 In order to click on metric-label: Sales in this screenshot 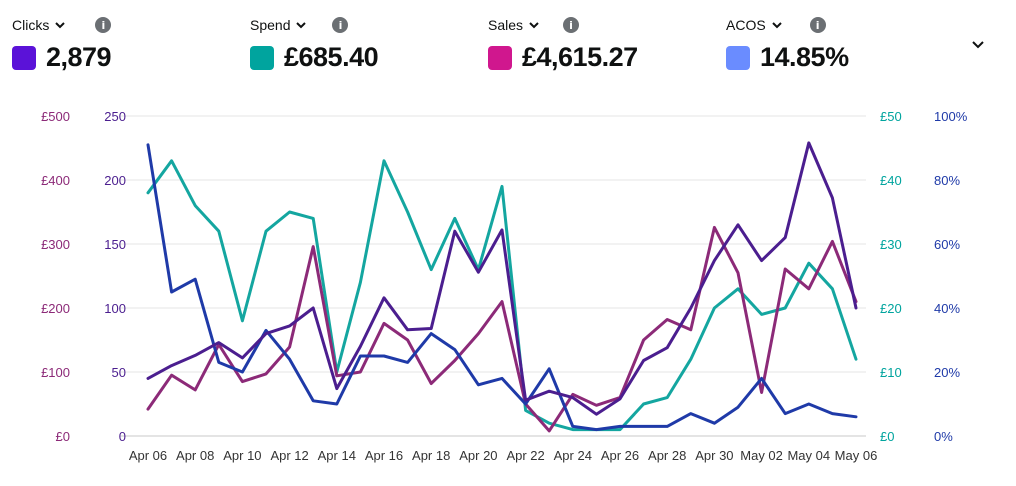, I will do `click(506, 25)`.